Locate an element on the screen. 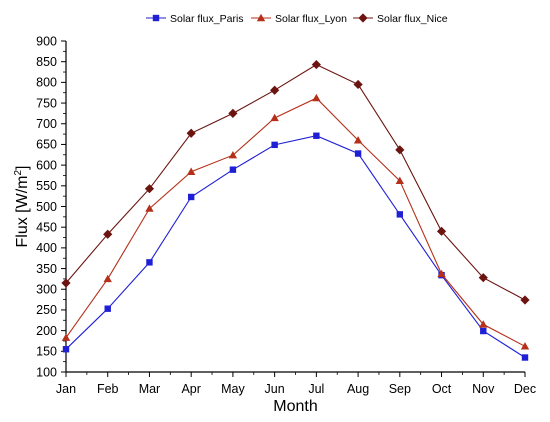  x-tick-label: Jun is located at coordinates (275, 389).